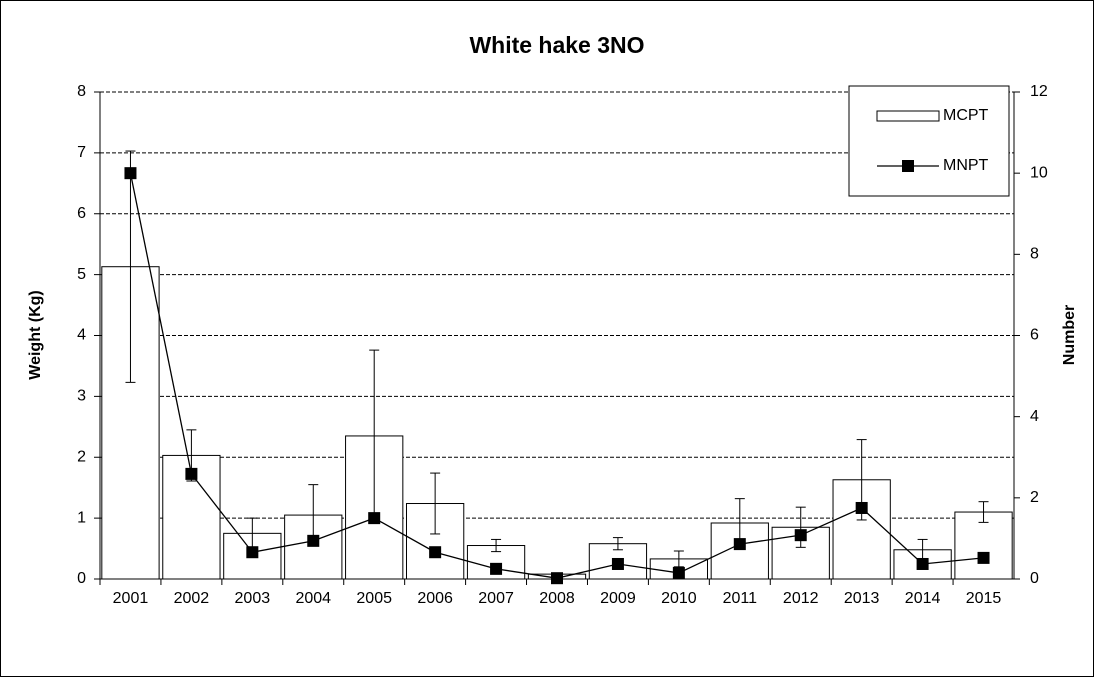 The height and width of the screenshot is (683, 1095). I want to click on x-tick-label: 2005, so click(374, 598).